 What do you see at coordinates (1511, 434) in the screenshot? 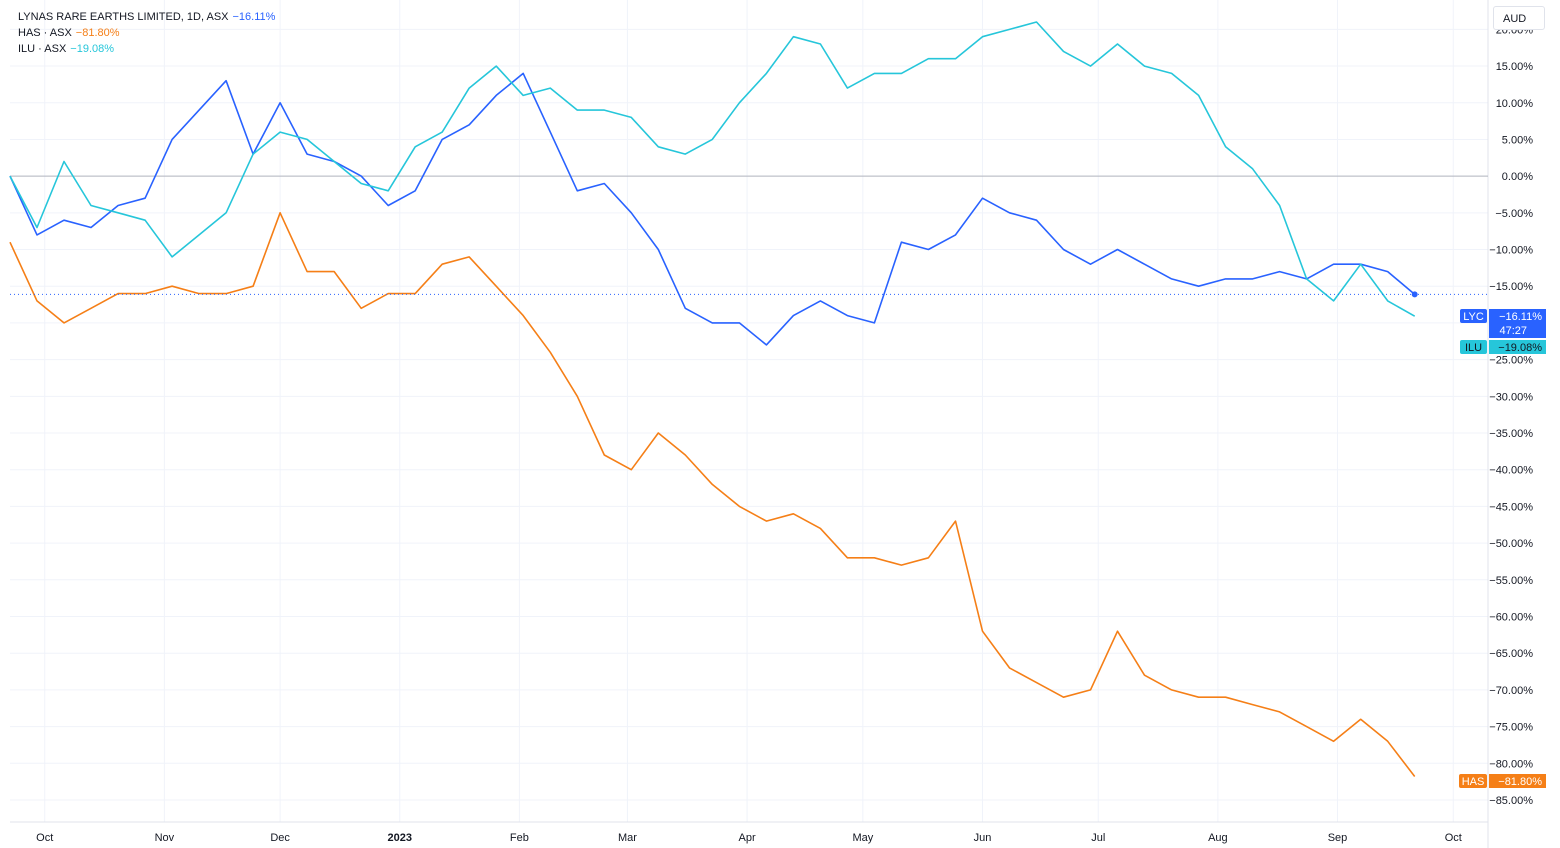
I see `y-tick-label: −35.00%` at bounding box center [1511, 434].